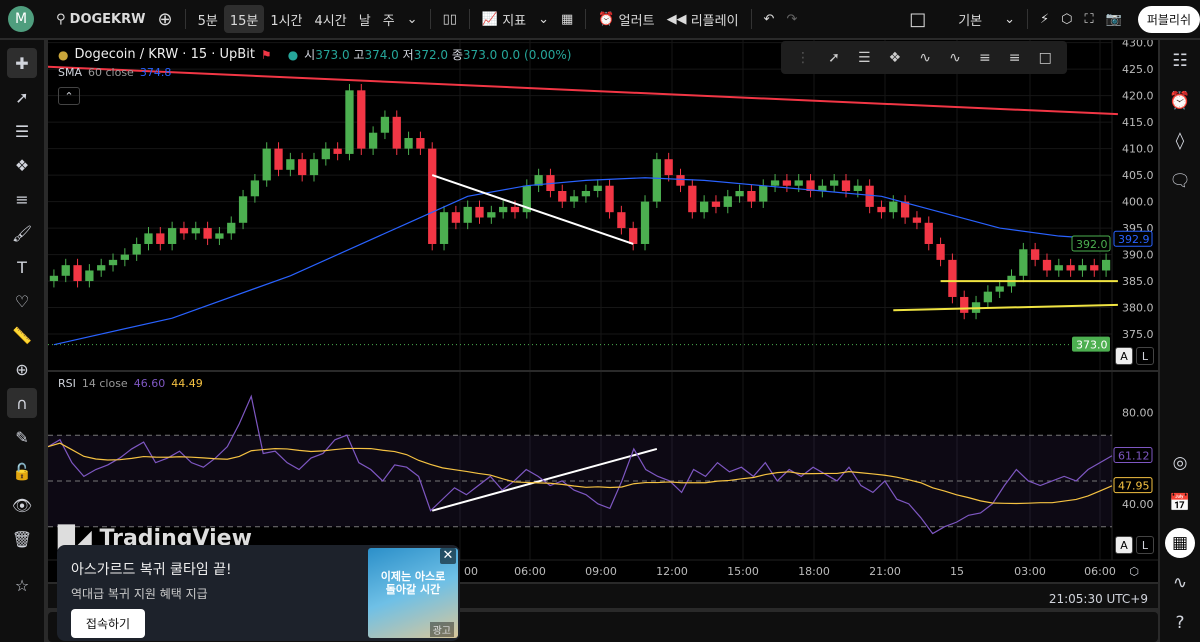  I want to click on indicators-chevron-down-icon: ⌄, so click(544, 19).